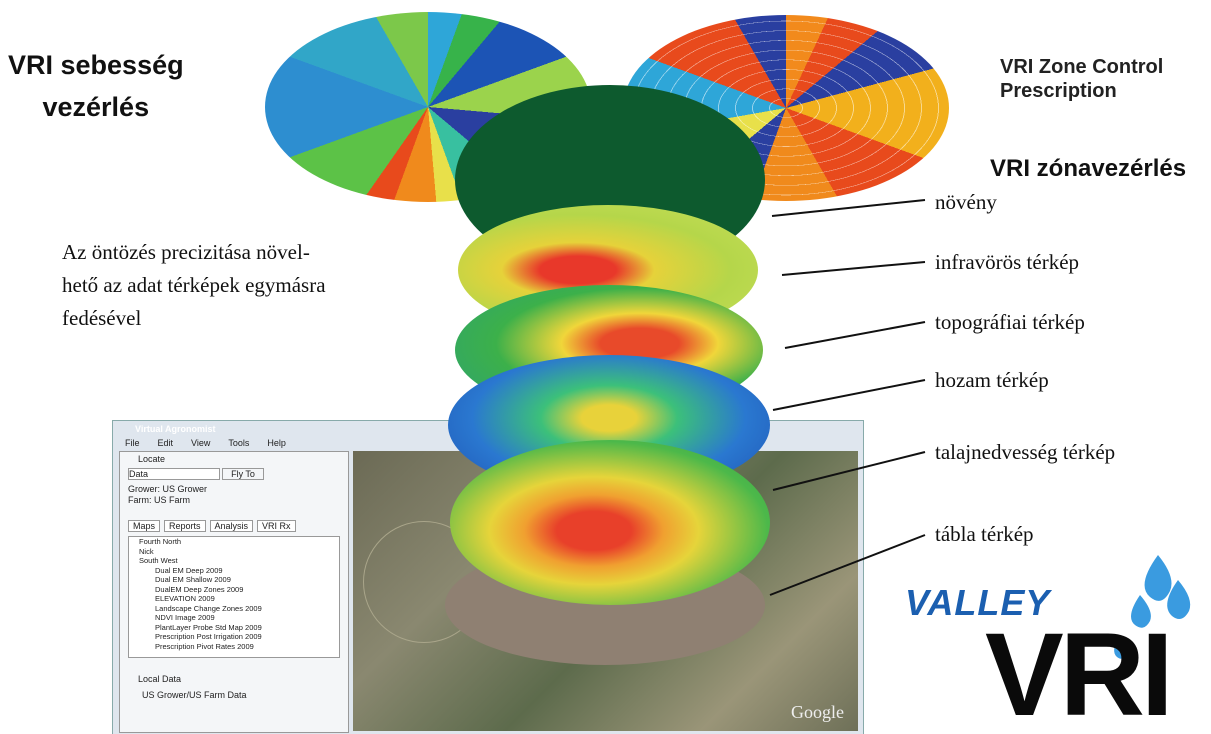  I want to click on map-brand: Google, so click(817, 712).